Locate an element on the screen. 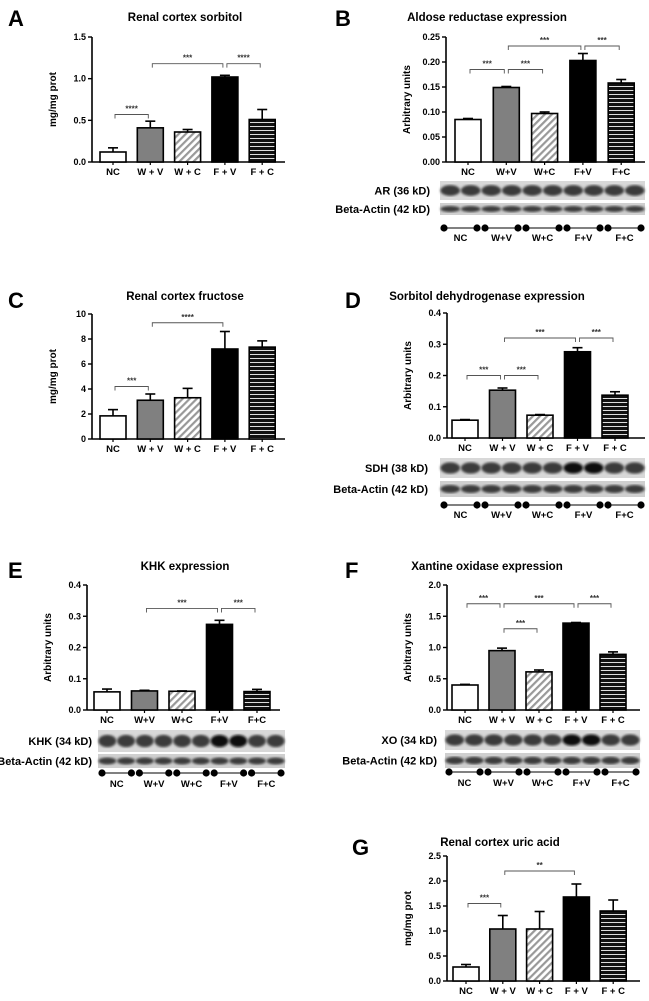 This screenshot has height=1001, width=649. x-tick-label: W + V is located at coordinates (150, 172).